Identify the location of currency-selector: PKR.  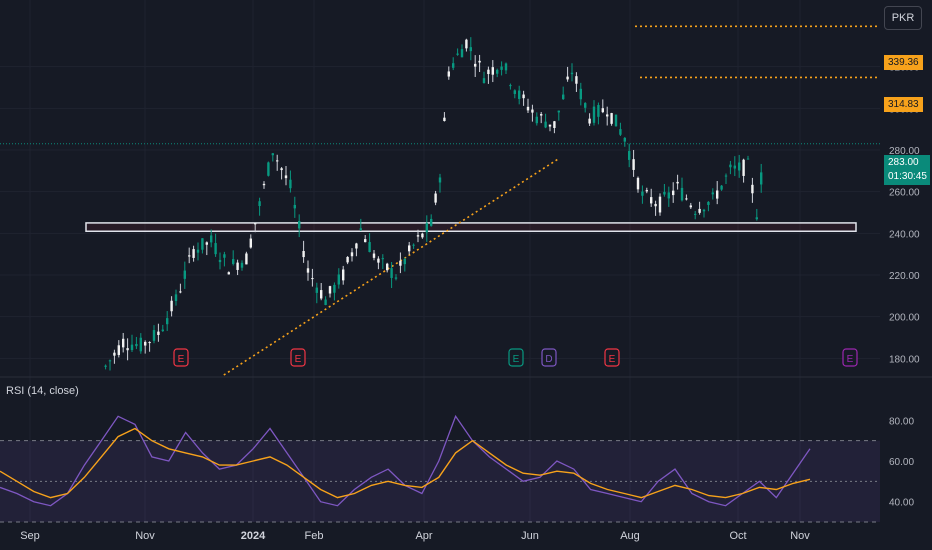
(903, 18).